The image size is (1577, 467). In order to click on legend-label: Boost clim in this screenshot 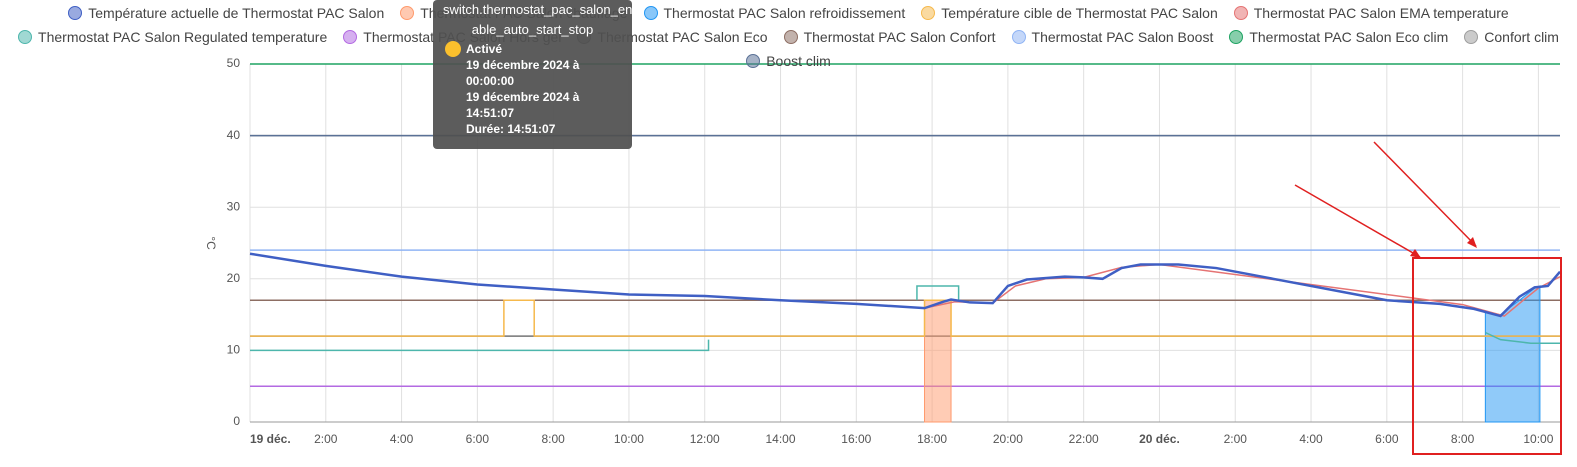, I will do `click(798, 61)`.